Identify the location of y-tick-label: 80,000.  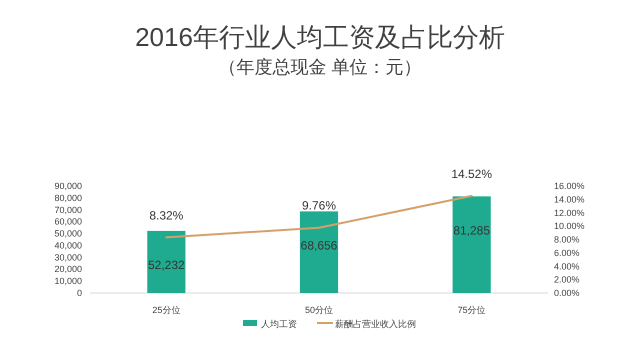
(68, 197).